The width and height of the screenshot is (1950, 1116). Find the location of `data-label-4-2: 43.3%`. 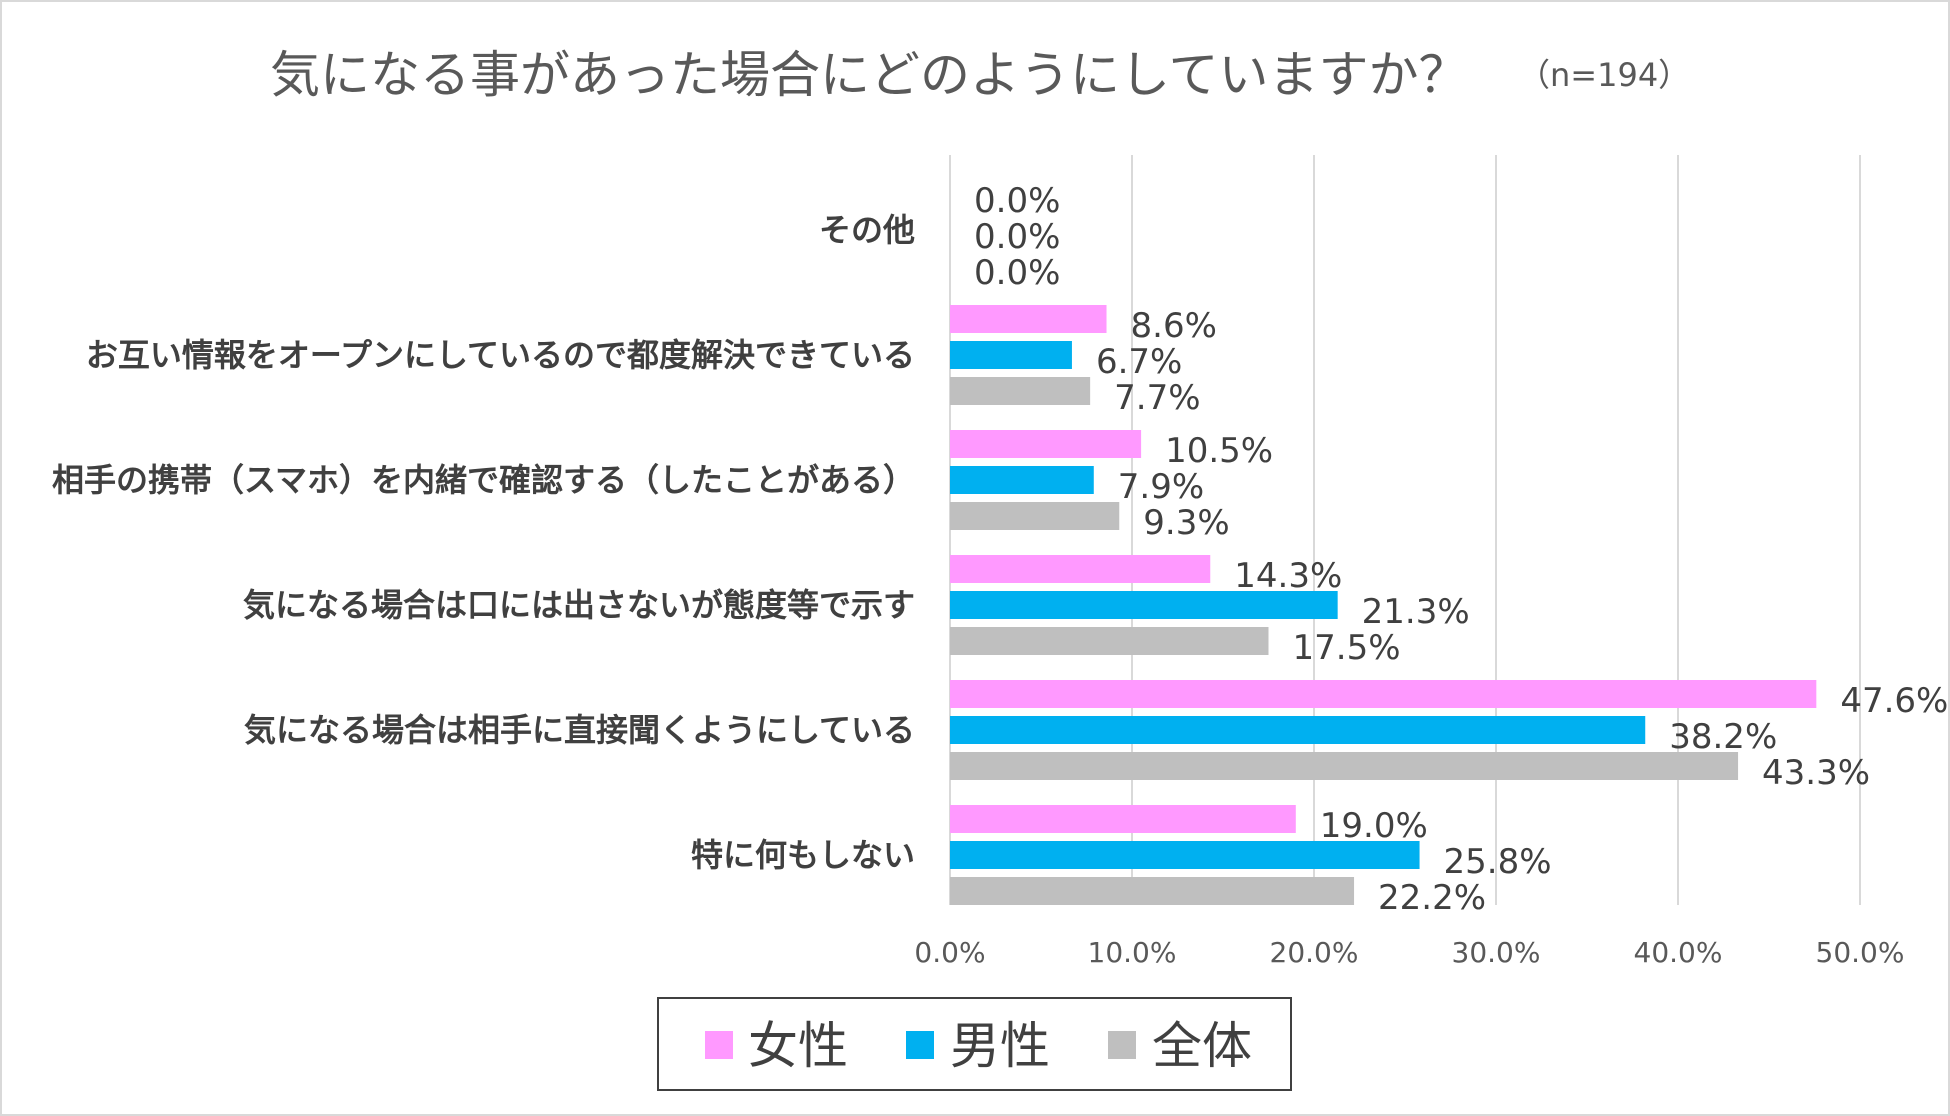

data-label-4-2: 43.3% is located at coordinates (1816, 773).